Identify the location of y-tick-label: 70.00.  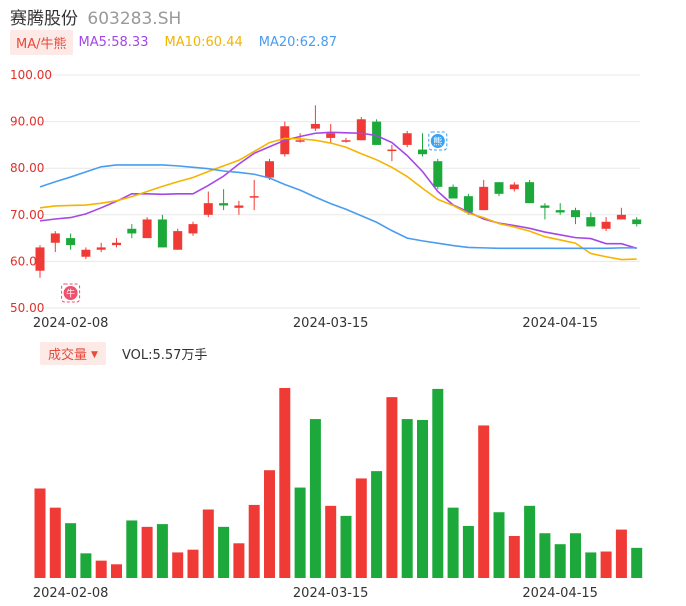
(27, 215).